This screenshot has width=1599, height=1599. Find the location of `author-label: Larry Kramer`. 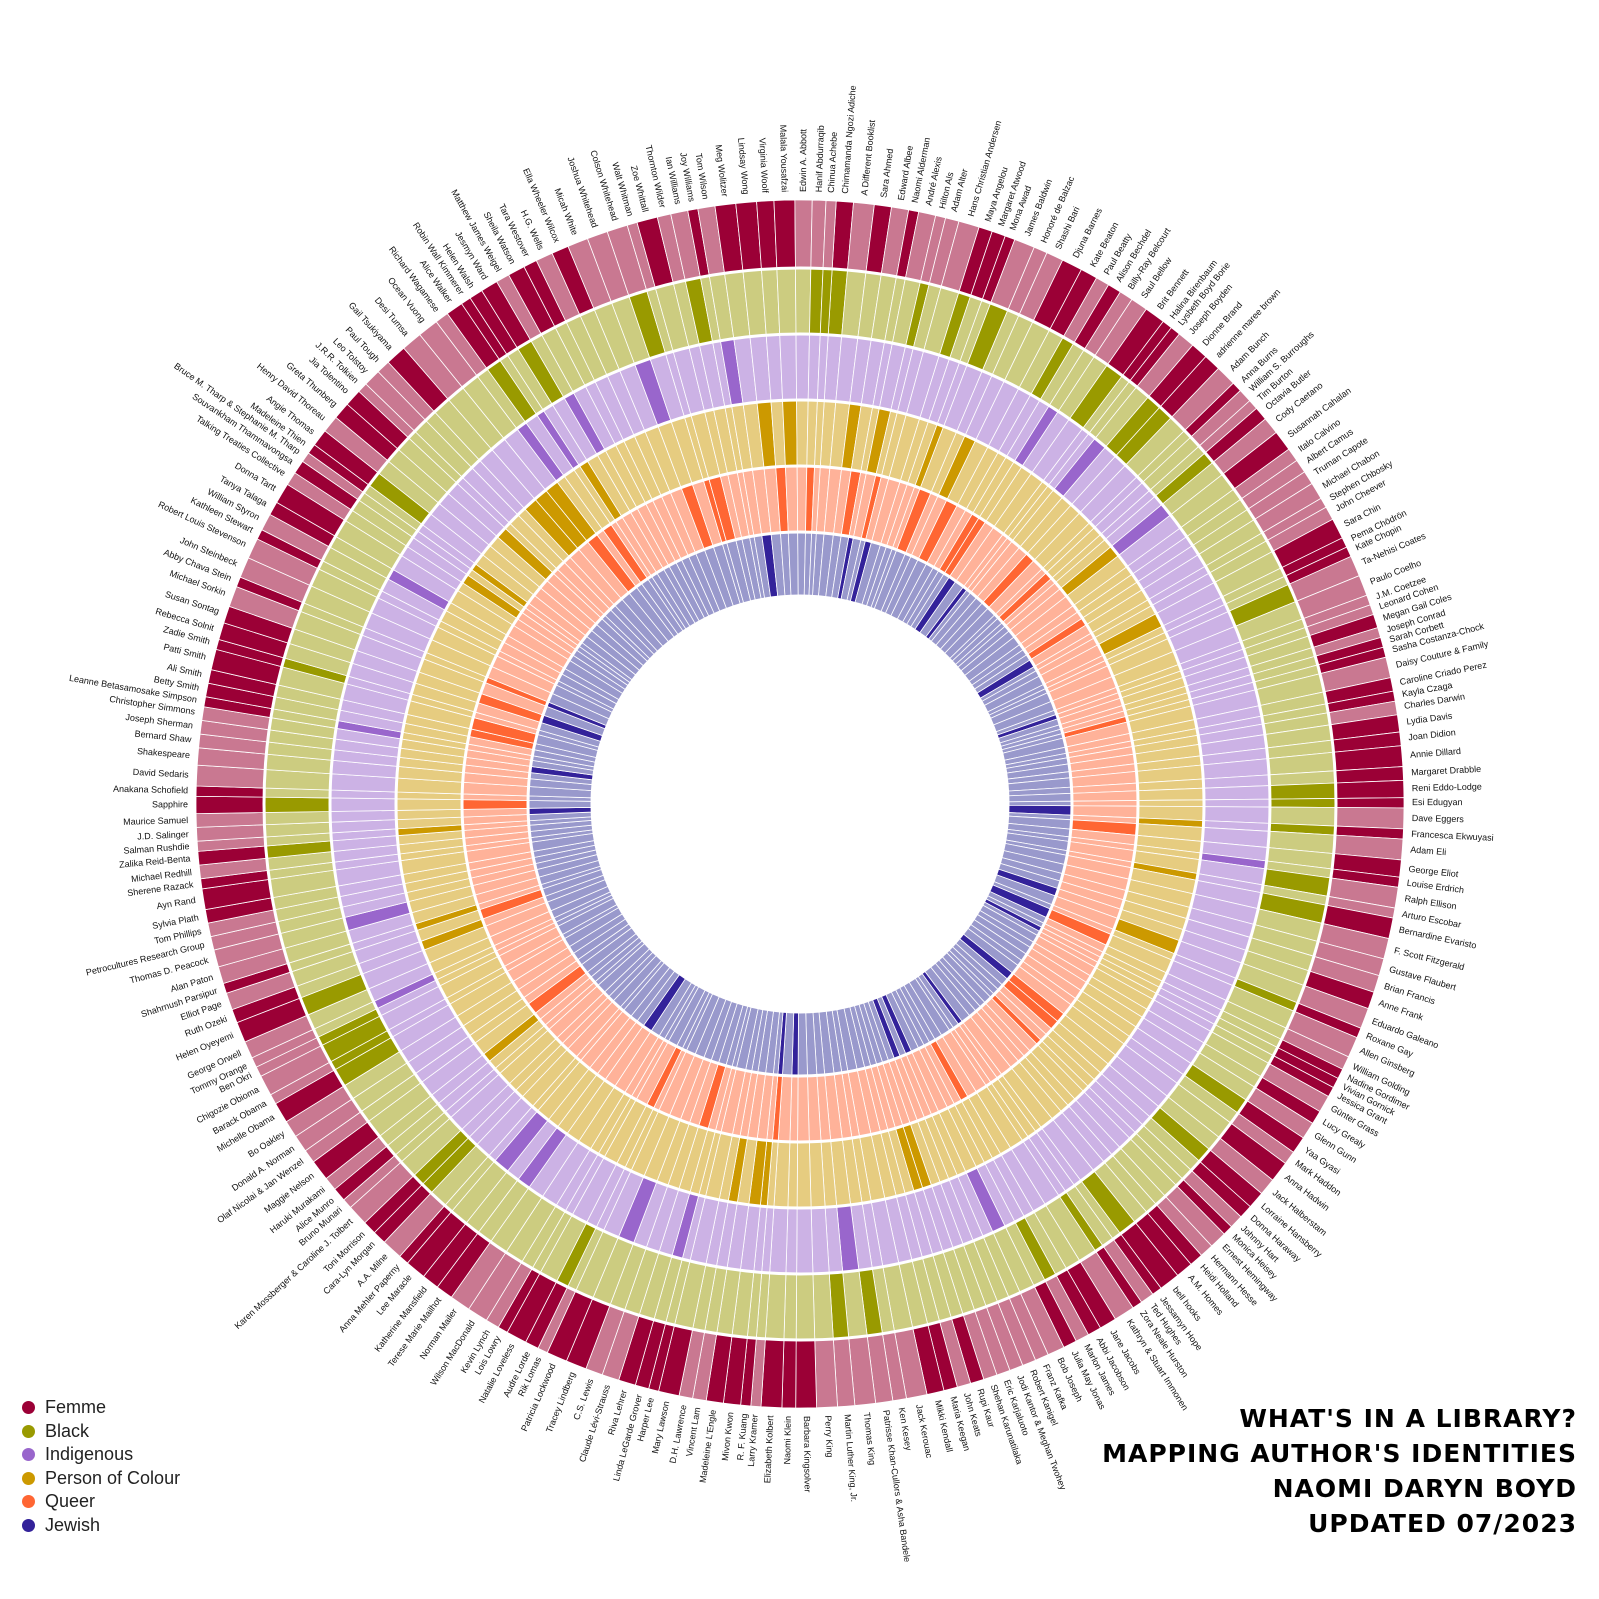

author-label: Larry Kramer is located at coordinates (753, 1440).